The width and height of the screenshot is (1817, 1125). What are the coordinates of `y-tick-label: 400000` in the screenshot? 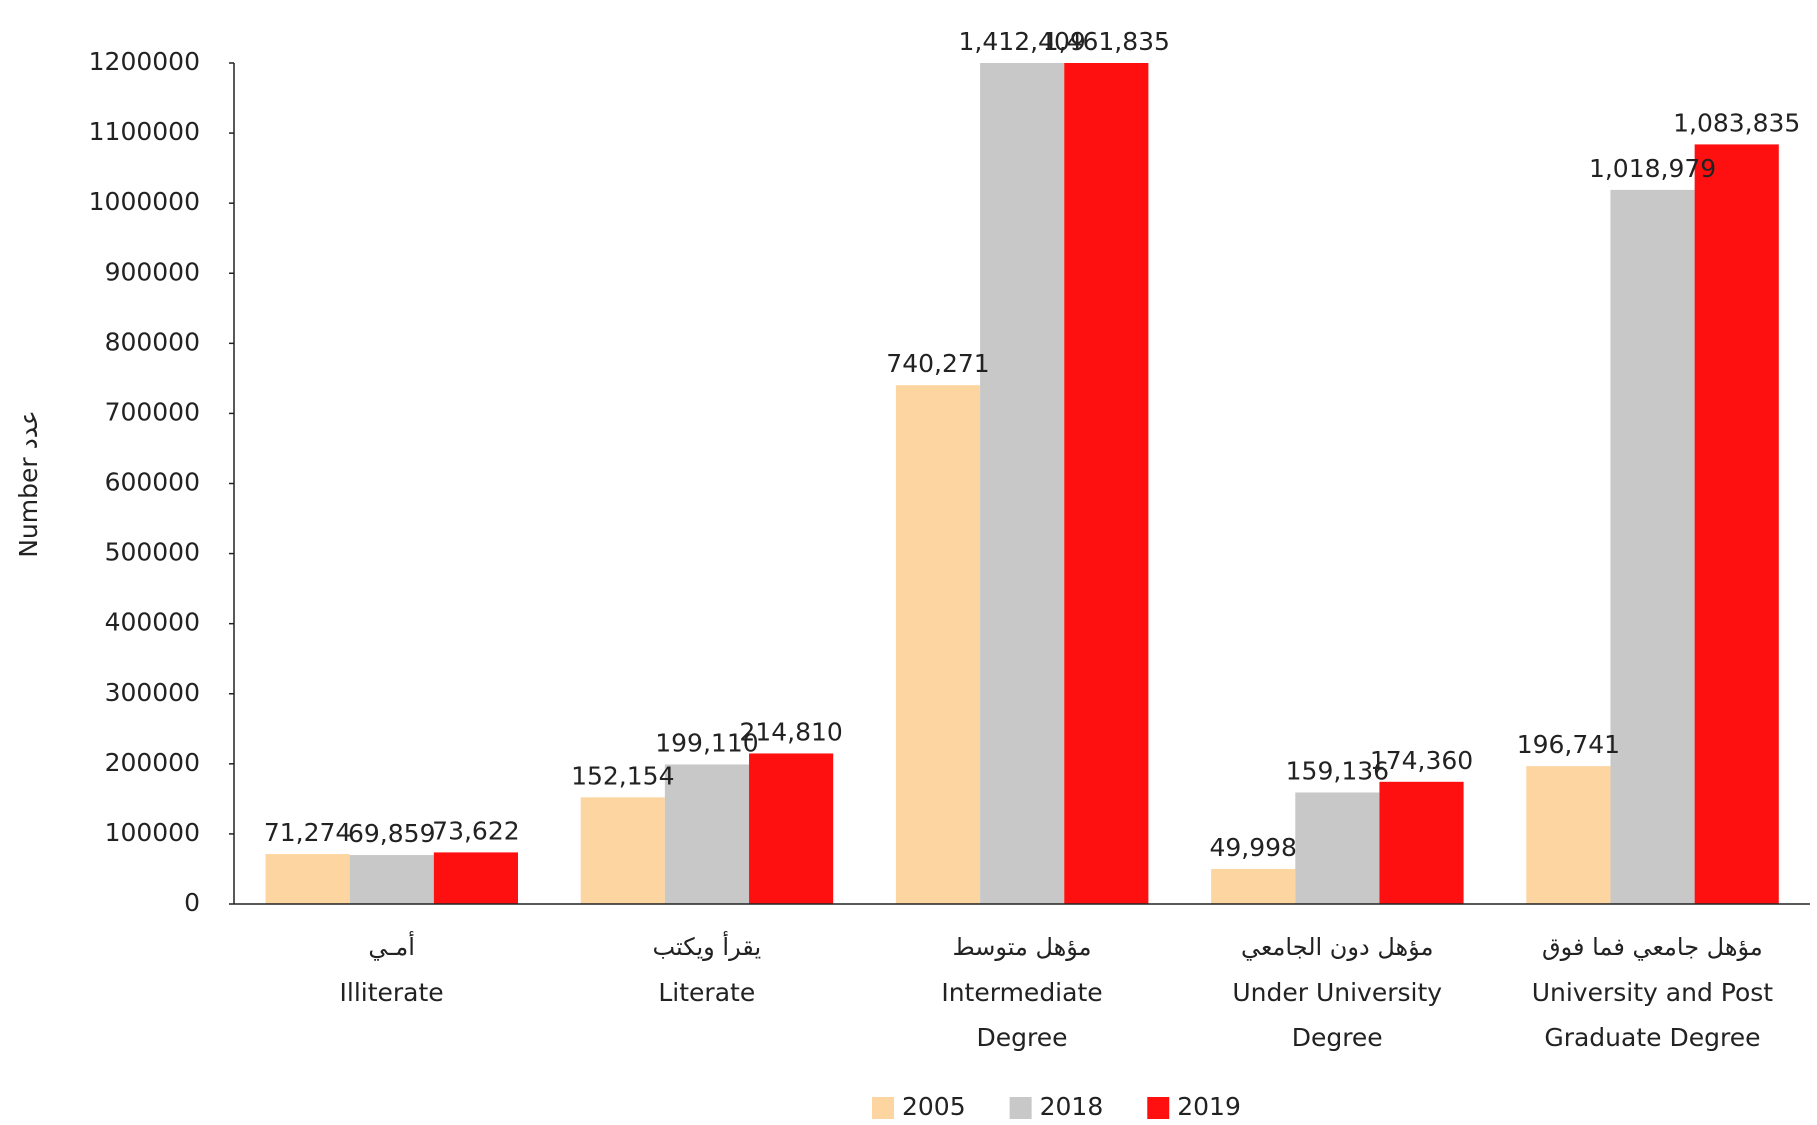 It's located at (152, 622).